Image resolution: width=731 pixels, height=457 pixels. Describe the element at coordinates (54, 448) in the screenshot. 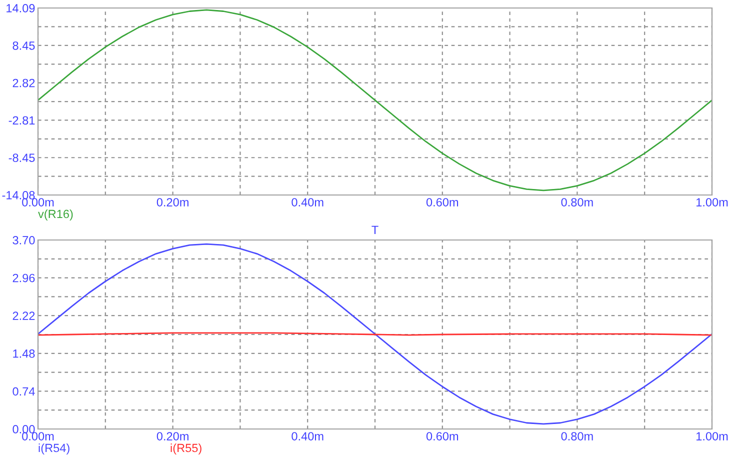

I see `text: i(R54)` at that location.